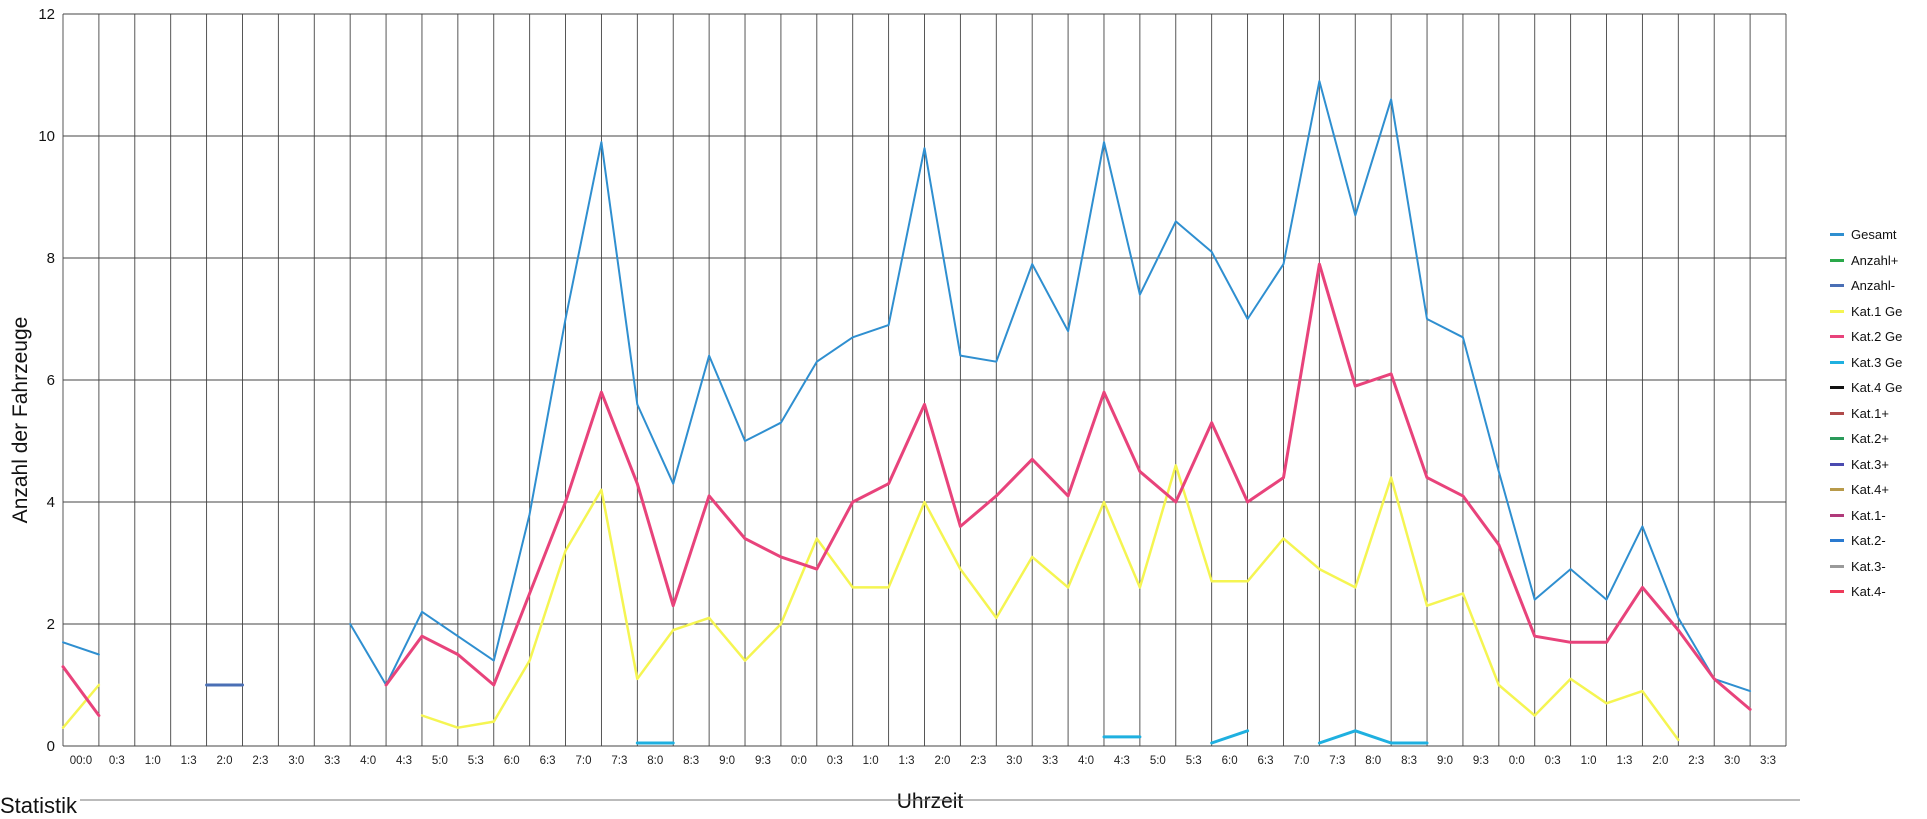 This screenshot has height=819, width=1927. I want to click on legend-item: Kat.1 Ge, so click(1878, 312).